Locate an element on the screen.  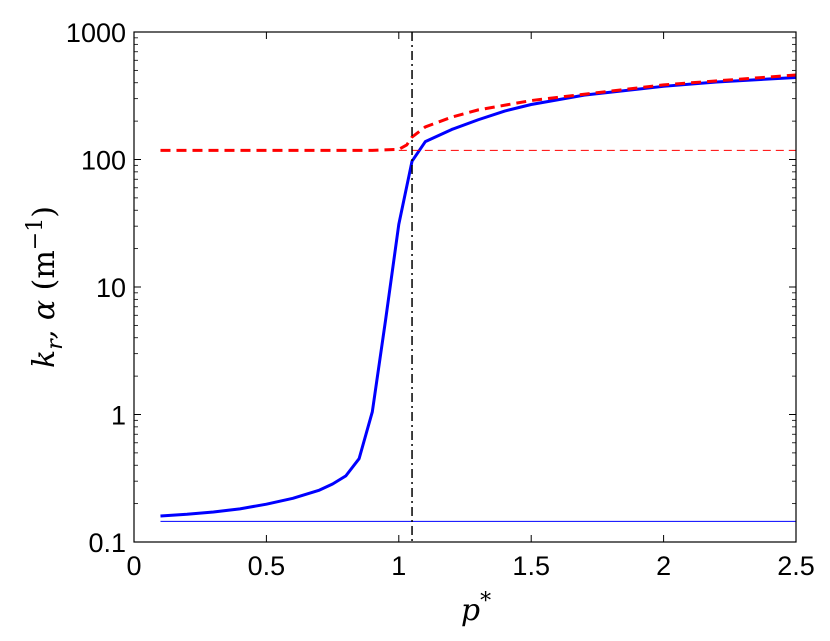
x-tick-label: 0.5 is located at coordinates (267, 566).